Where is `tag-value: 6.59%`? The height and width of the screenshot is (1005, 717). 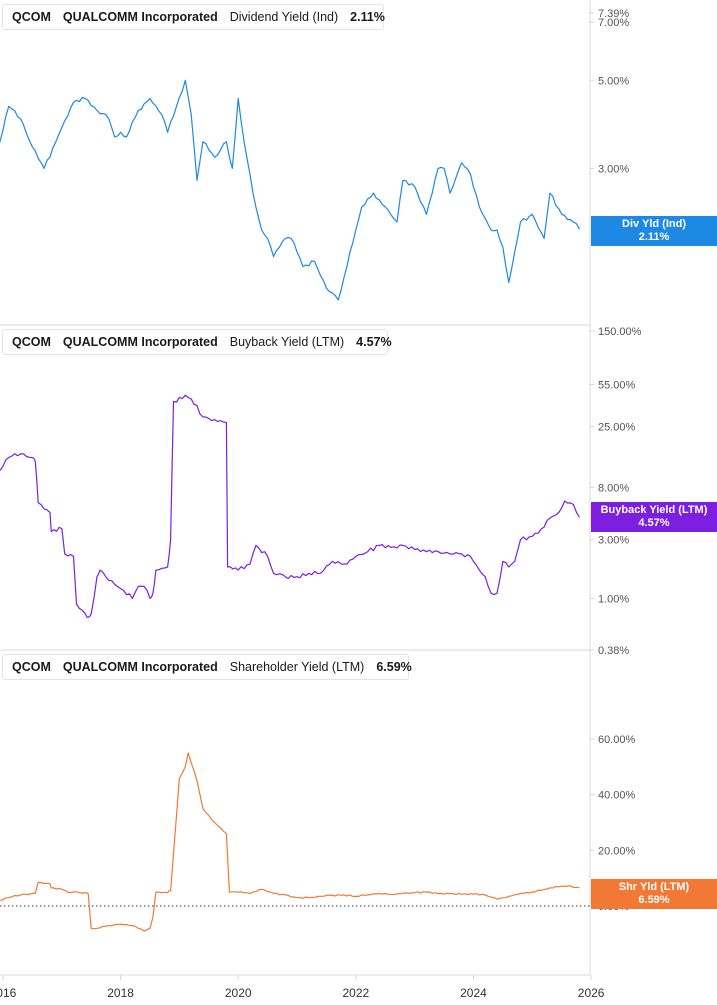 tag-value: 6.59% is located at coordinates (654, 900).